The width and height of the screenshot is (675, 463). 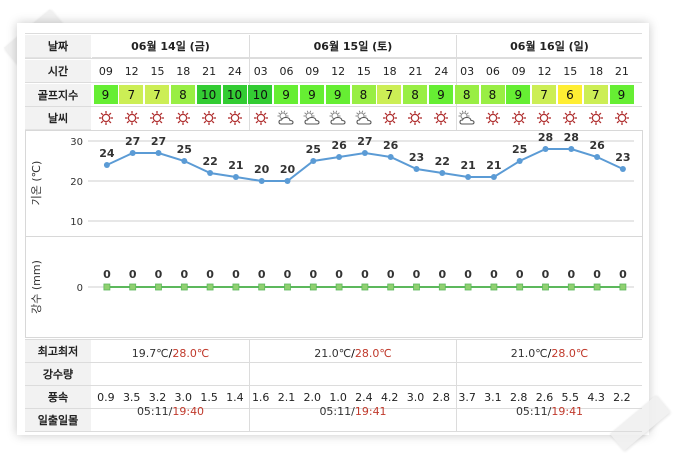 What do you see at coordinates (544, 397) in the screenshot?
I see `wind-cell: 2.6` at bounding box center [544, 397].